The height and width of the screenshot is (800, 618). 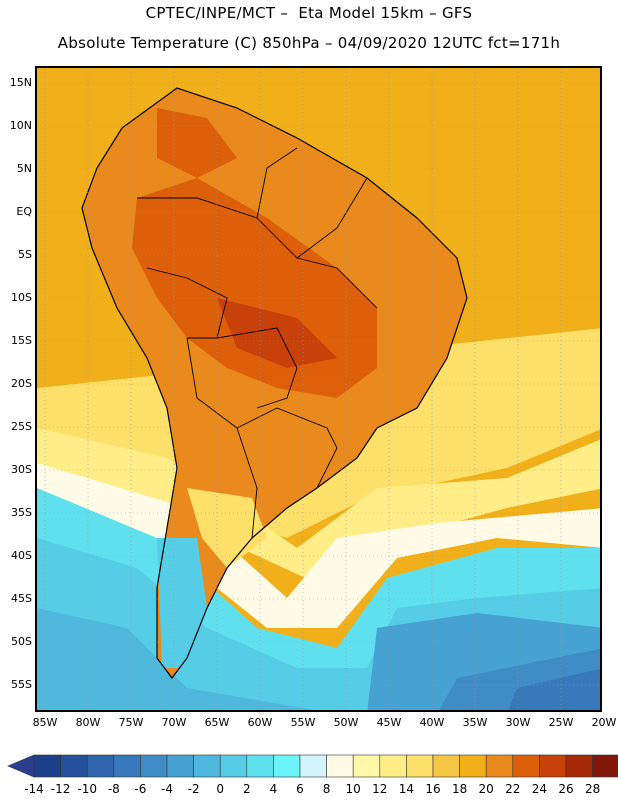 I want to click on colorbar-tick-label: -10, so click(x=87, y=789).